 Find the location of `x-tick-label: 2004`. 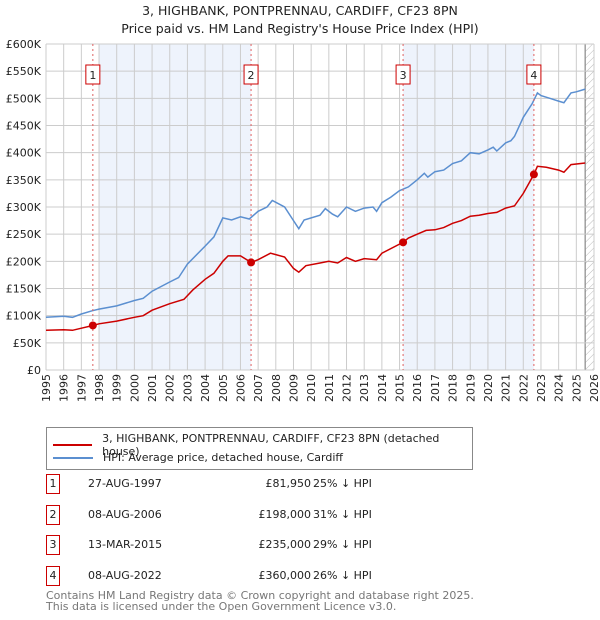

x-tick-label: 2004 is located at coordinates (205, 388).